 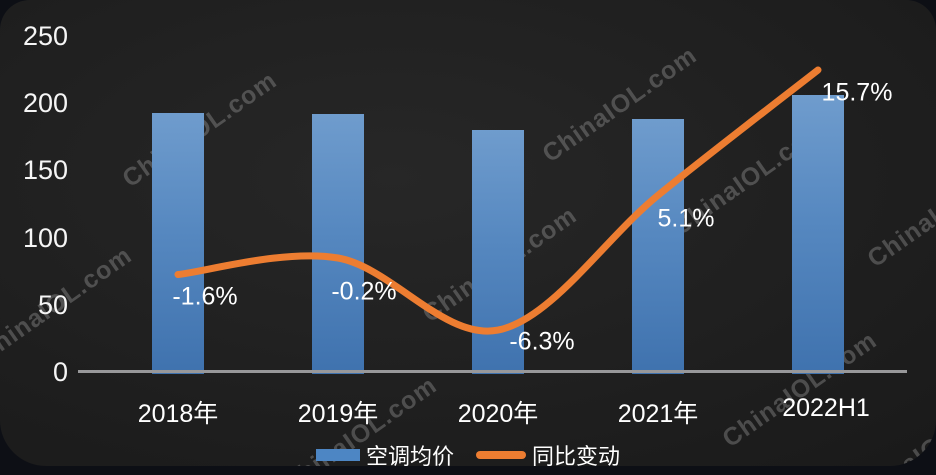 I want to click on x-axis-line, so click(x=492, y=371).